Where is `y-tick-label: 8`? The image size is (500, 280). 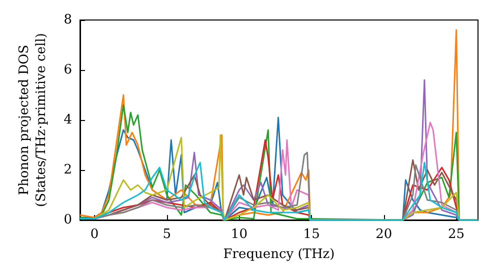
y-tick-label: 8 is located at coordinates (68, 20).